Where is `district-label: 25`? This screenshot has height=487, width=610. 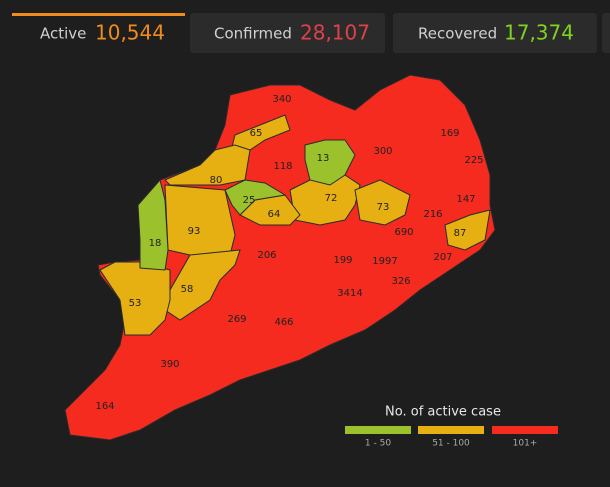
district-label: 25 is located at coordinates (249, 200).